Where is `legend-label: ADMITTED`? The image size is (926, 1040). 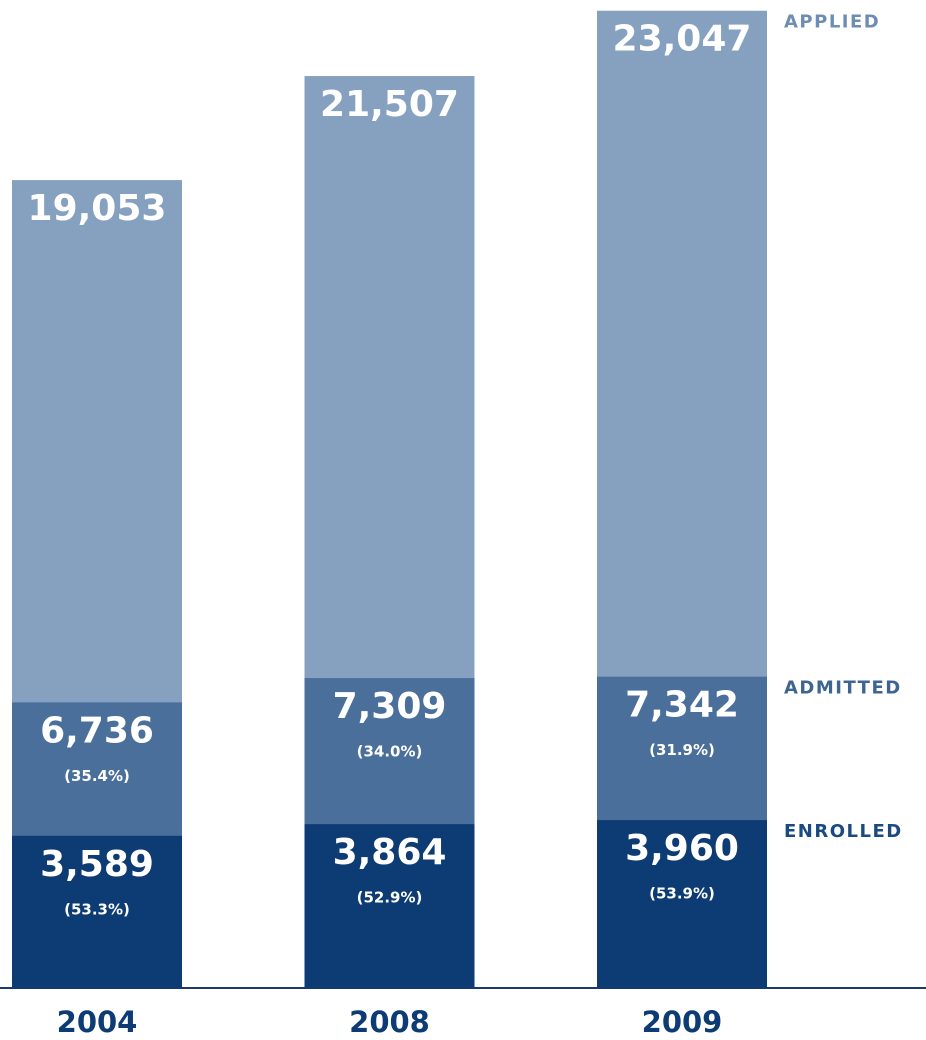 legend-label: ADMITTED is located at coordinates (843, 688).